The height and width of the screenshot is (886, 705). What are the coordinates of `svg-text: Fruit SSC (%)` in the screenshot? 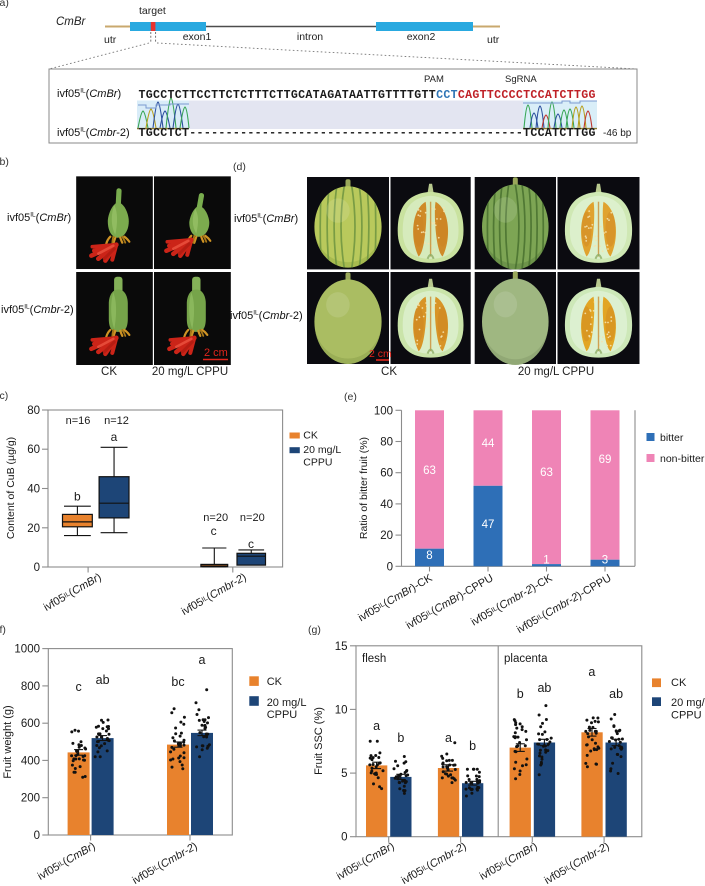 It's located at (319, 741).